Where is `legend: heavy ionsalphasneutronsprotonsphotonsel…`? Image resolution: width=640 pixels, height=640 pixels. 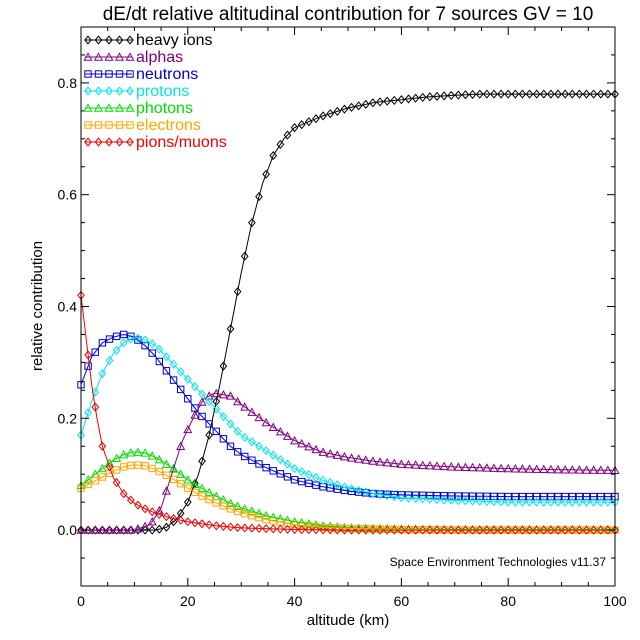 legend: heavy ionsalphasneutronsprotonsphotonsel… is located at coordinates (155, 91).